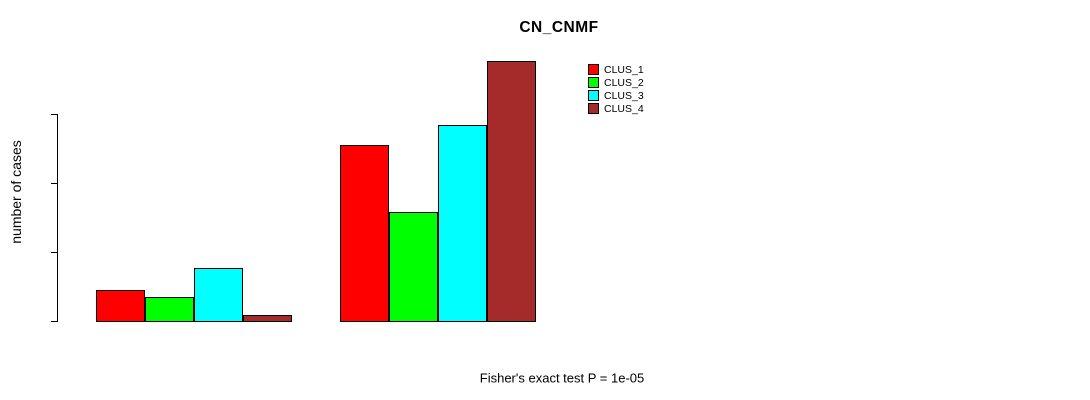 The width and height of the screenshot is (1090, 400). I want to click on bar-clus_1-group1, so click(120, 305).